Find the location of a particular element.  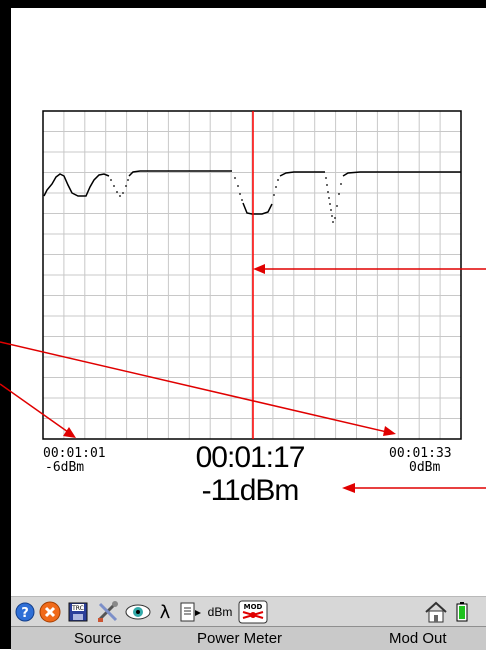

right-time-arrow is located at coordinates (194, 387).